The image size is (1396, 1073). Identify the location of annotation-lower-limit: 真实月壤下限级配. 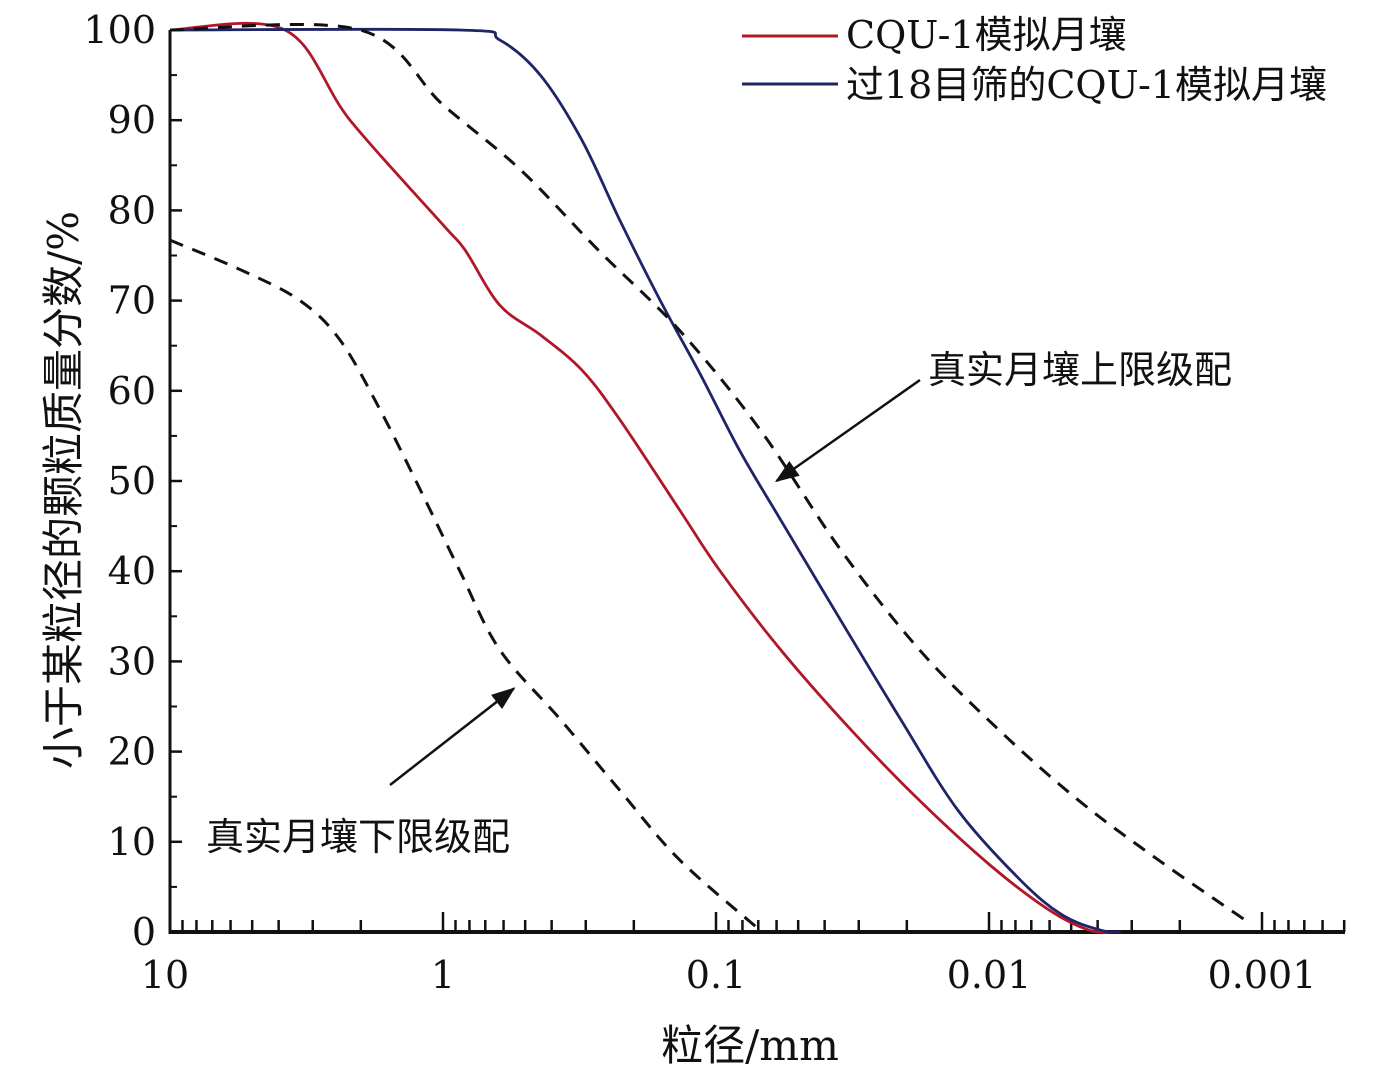
(358, 837).